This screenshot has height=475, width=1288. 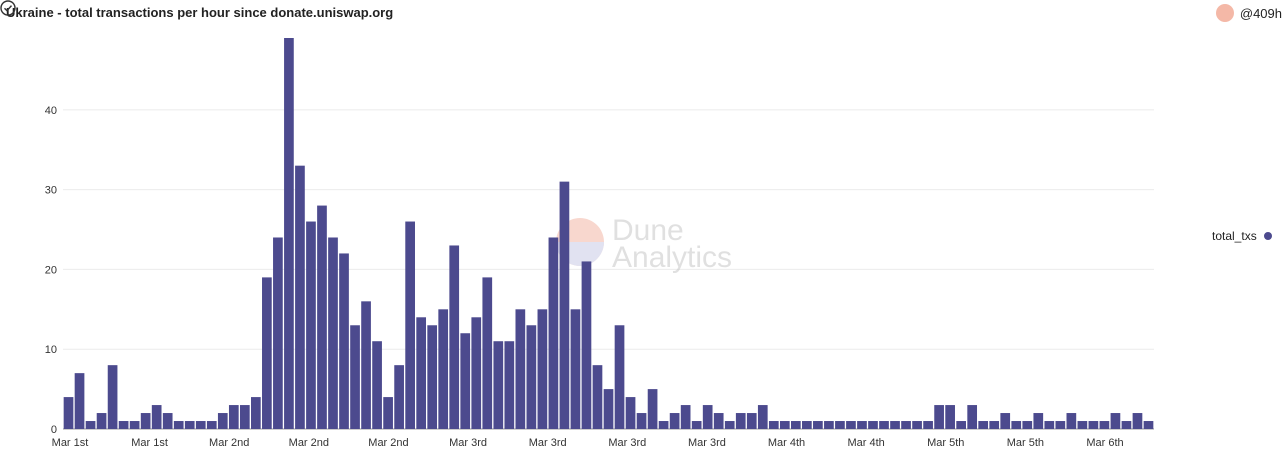 I want to click on legend: total_txs, so click(x=1242, y=236).